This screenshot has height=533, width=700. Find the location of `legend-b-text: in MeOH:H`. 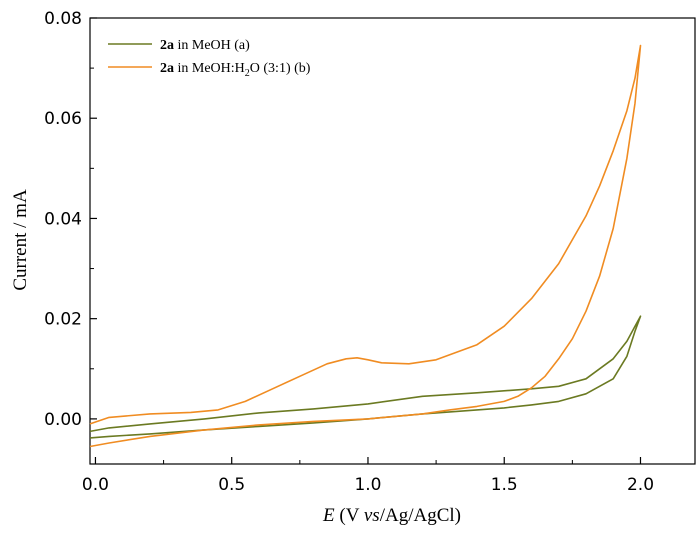

legend-b-text: in MeOH:H is located at coordinates (209, 68).